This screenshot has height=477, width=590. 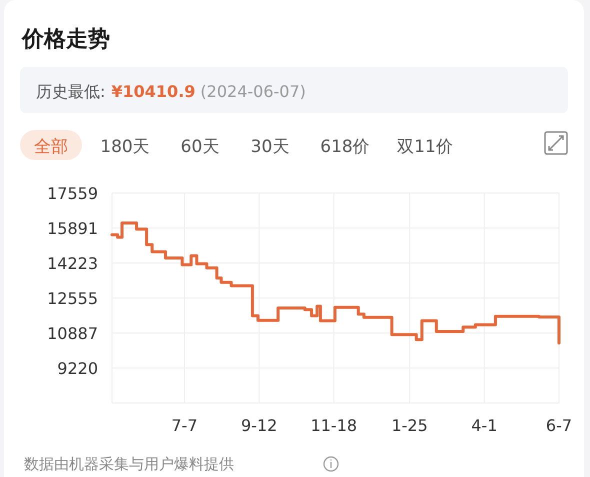 I want to click on y-tick-label: 10887, so click(x=72, y=334).